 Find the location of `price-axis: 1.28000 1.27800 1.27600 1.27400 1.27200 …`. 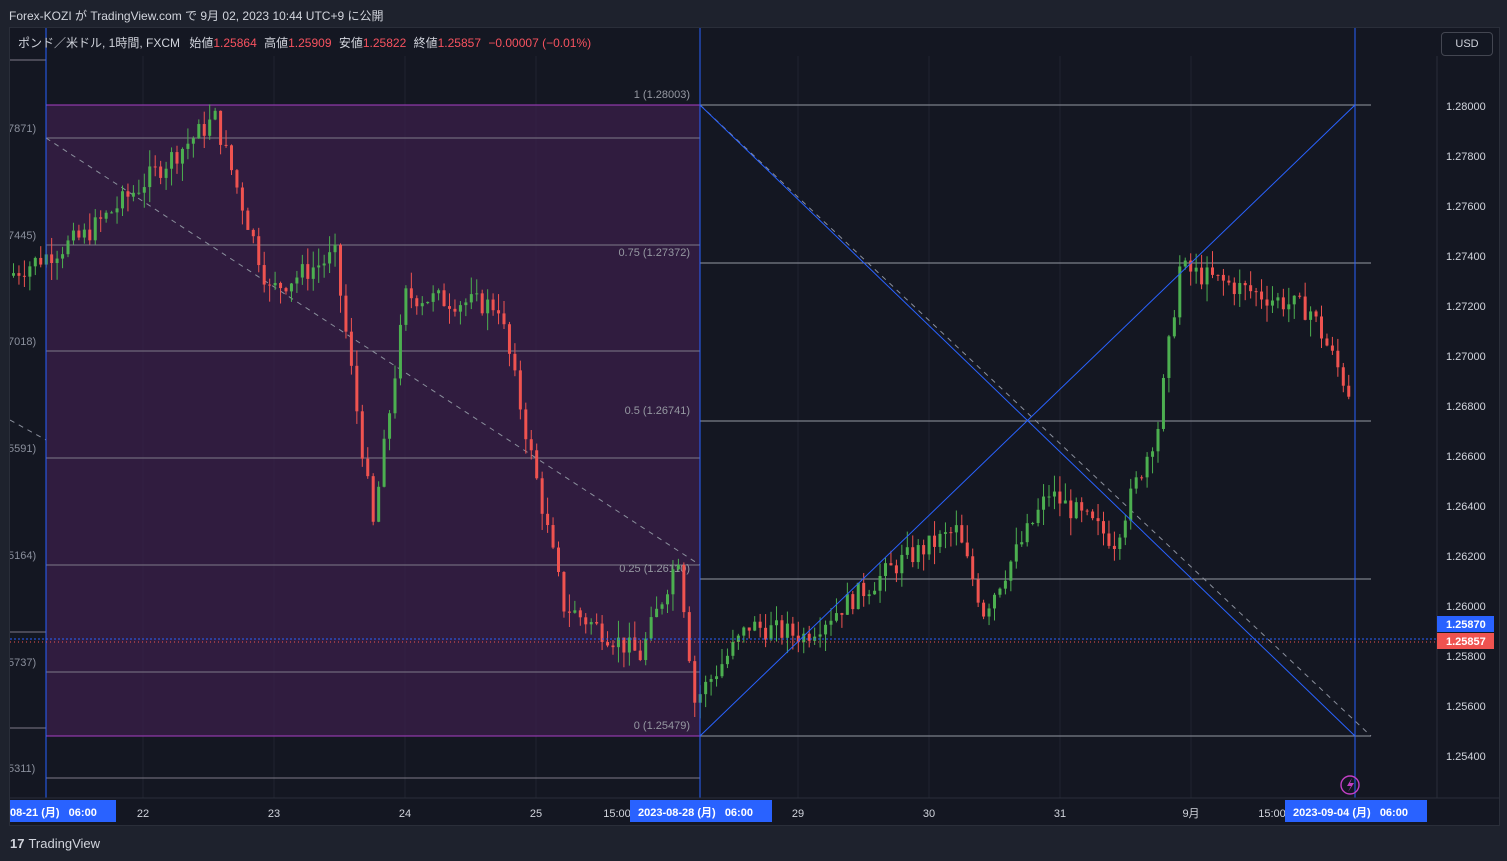

price-axis: 1.28000 1.27800 1.27600 1.27400 1.27200 … is located at coordinates (1465, 427).